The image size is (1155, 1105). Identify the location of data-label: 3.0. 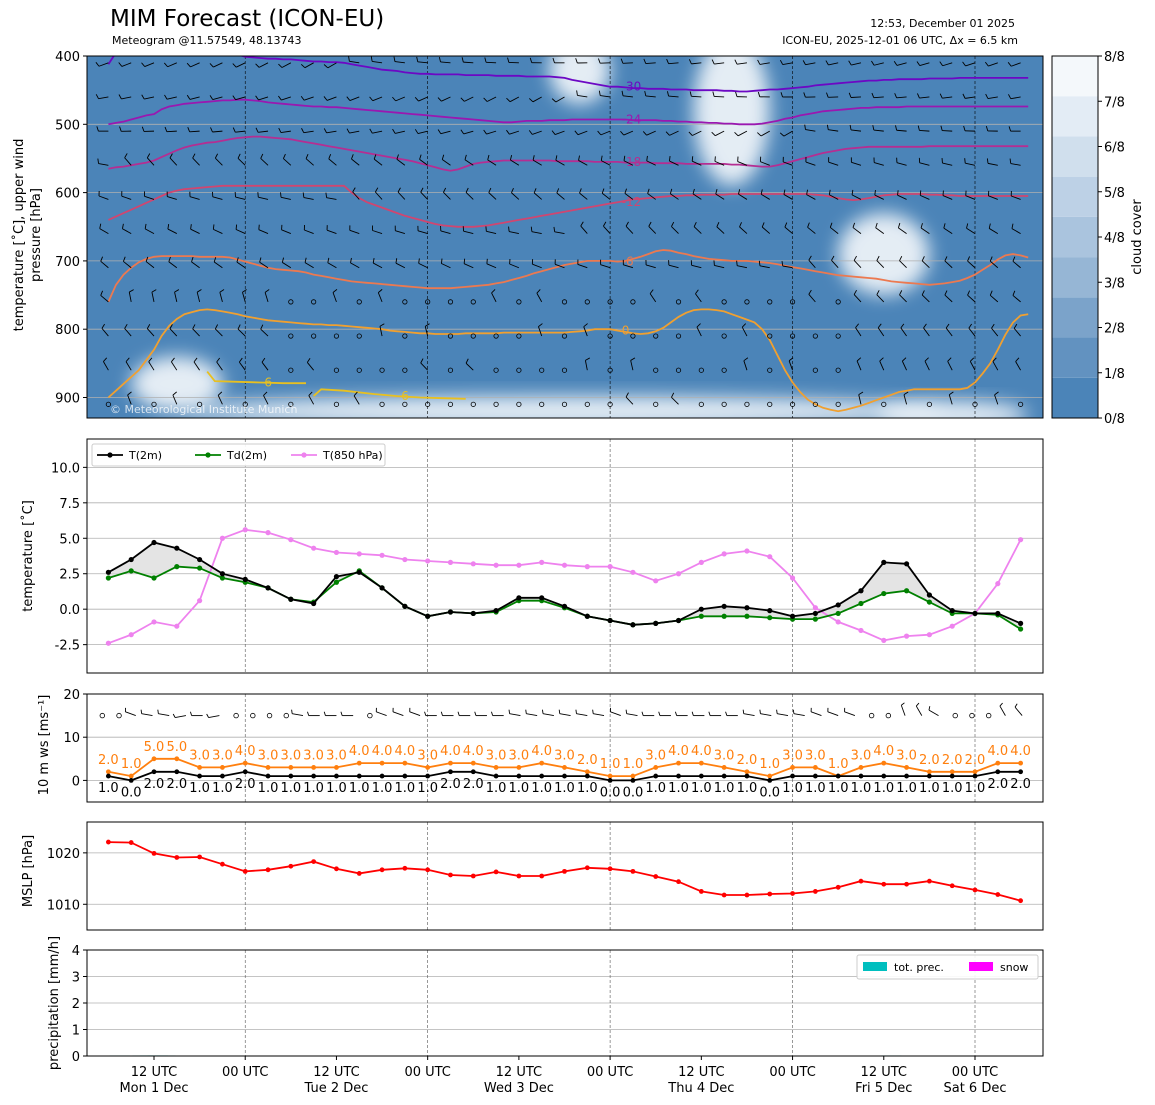
(861, 755).